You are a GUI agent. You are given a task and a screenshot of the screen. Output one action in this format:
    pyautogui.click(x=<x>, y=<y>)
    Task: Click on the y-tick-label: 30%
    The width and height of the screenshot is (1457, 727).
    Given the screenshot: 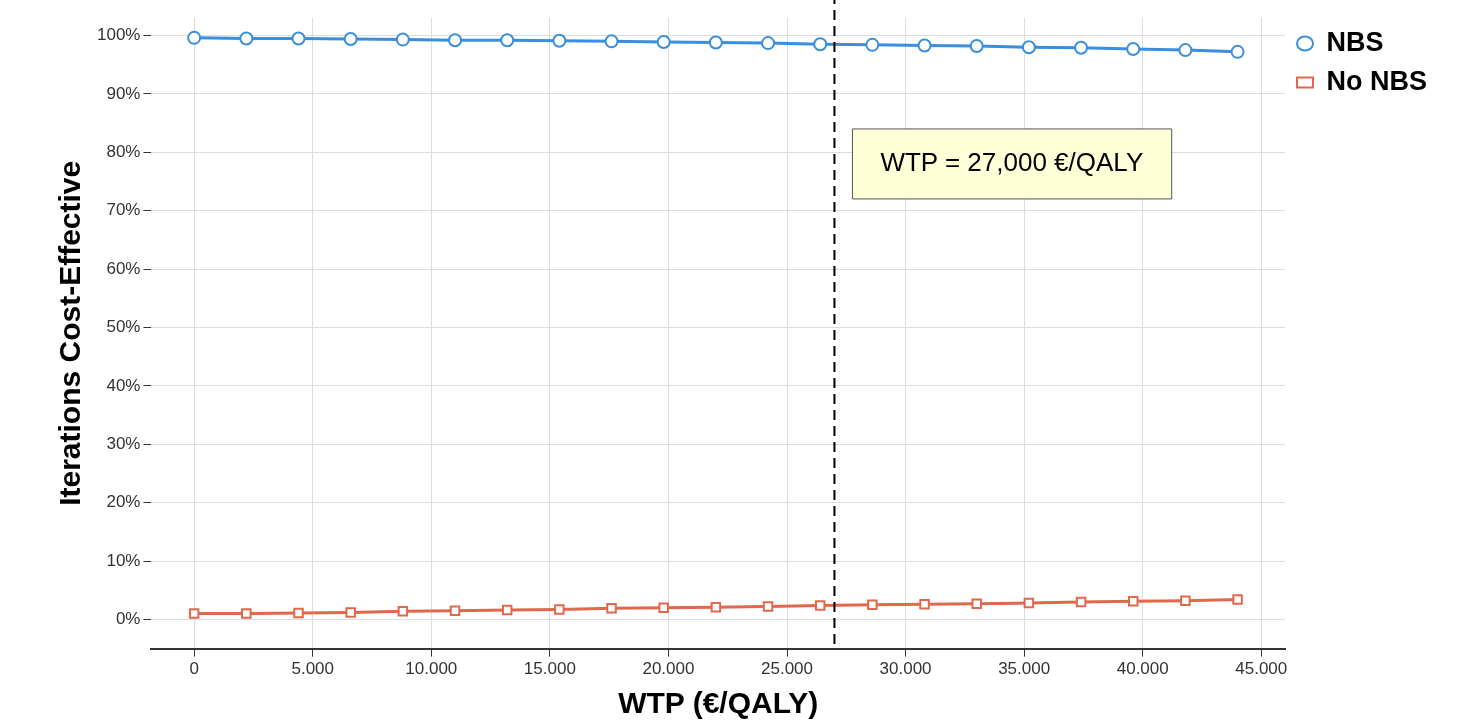 What is the action you would take?
    pyautogui.click(x=123, y=443)
    